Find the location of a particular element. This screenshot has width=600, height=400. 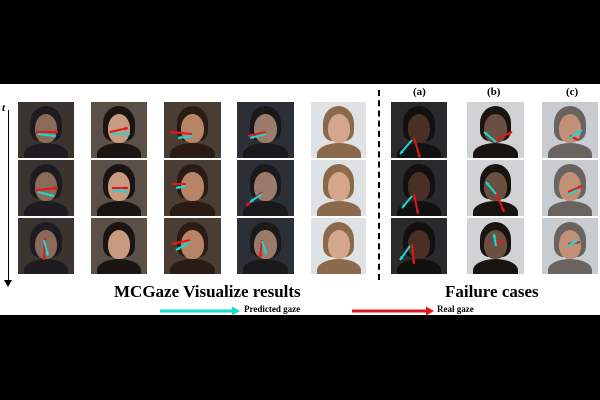

caption-failure-cases: Failure cases is located at coordinates (492, 291).